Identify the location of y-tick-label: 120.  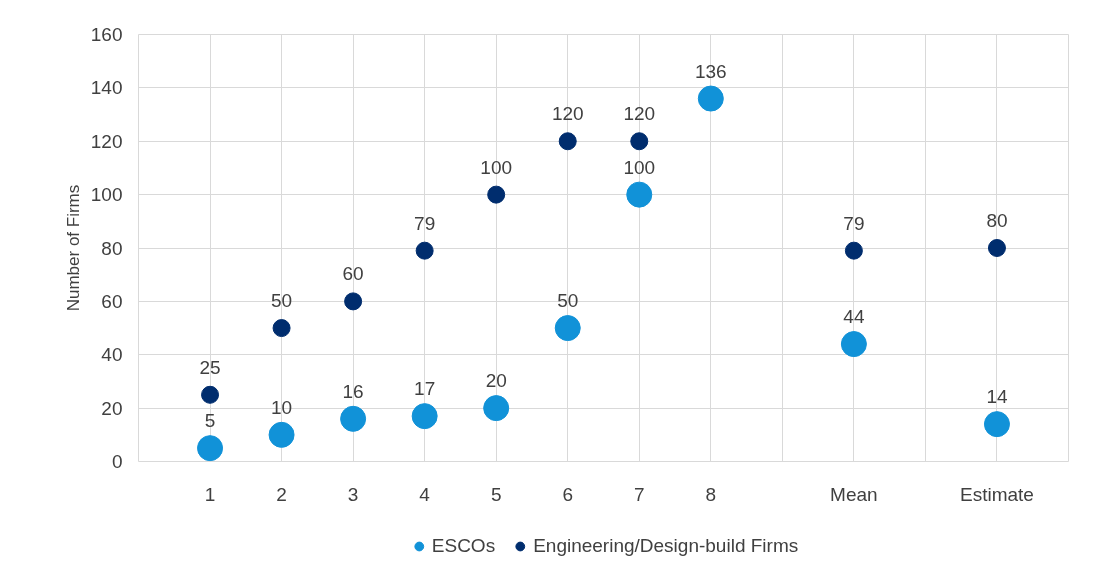
(106, 141).